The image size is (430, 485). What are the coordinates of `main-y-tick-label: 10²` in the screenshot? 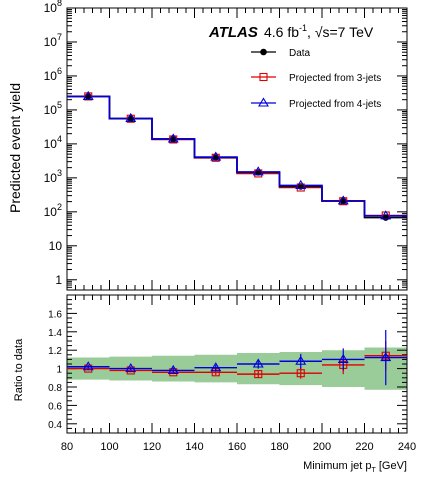 It's located at (53, 210).